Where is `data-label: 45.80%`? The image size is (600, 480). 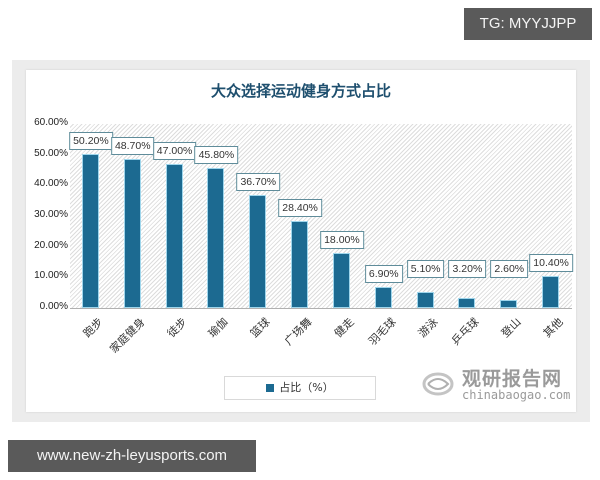
data-label: 45.80% is located at coordinates (216, 154).